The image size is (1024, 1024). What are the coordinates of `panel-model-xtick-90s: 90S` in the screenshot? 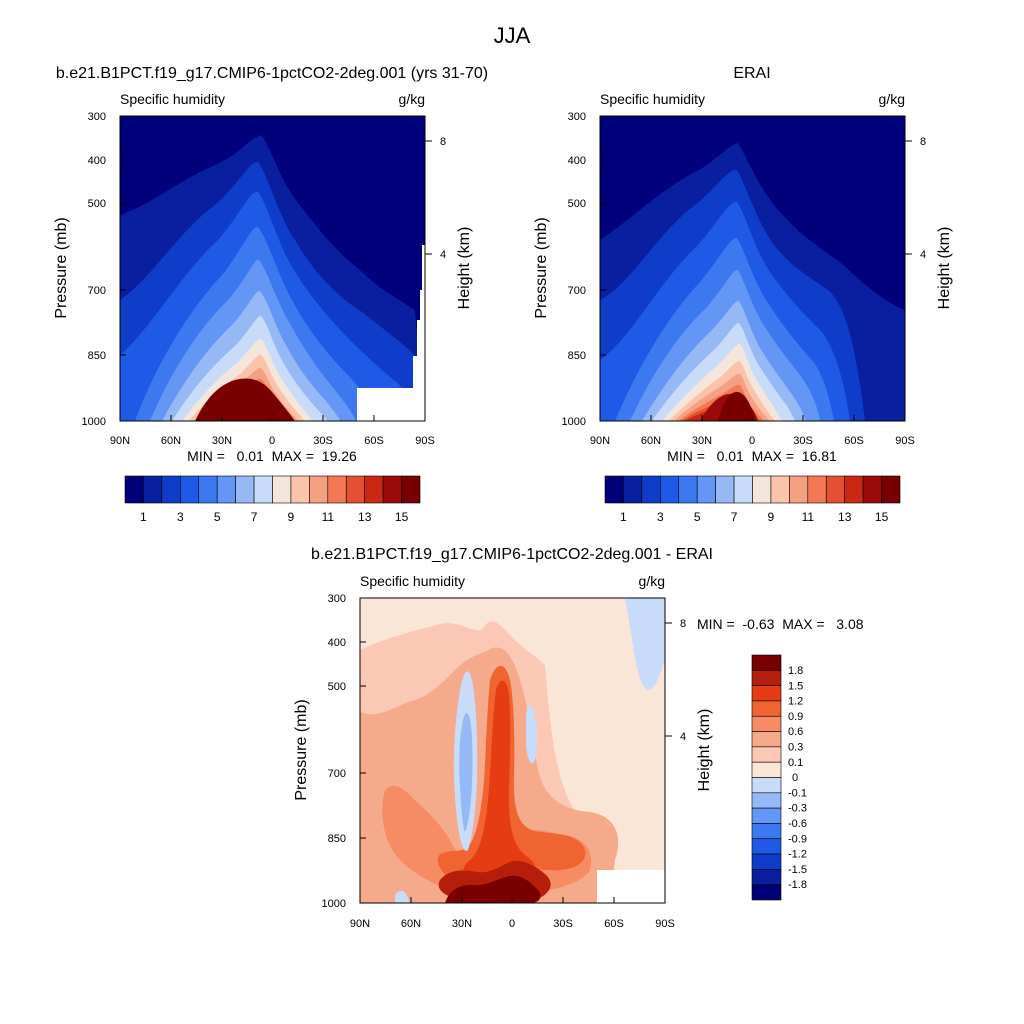 It's located at (425, 441).